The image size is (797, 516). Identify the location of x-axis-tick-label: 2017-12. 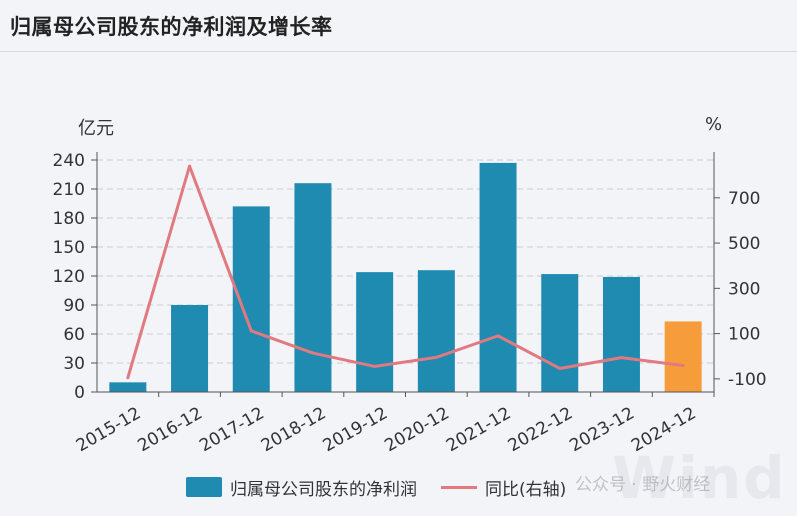
(232, 429).